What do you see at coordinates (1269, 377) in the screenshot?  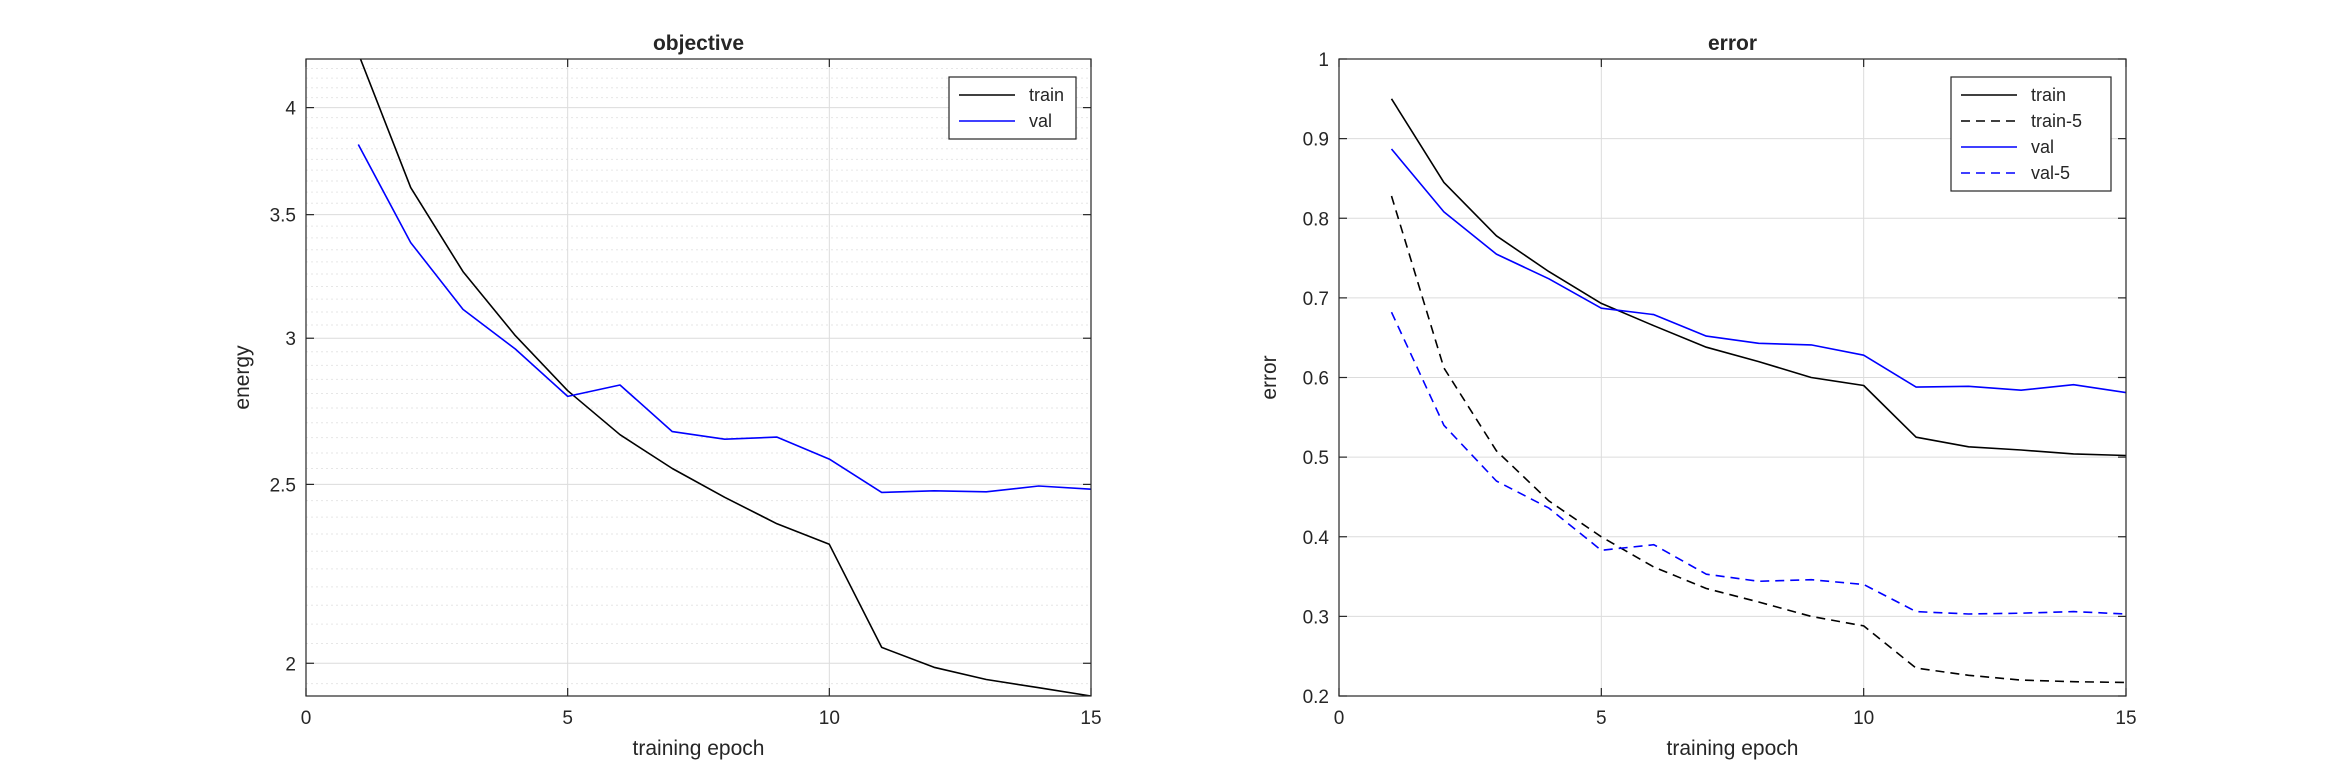 I see `error-y-axis-label: error` at bounding box center [1269, 377].